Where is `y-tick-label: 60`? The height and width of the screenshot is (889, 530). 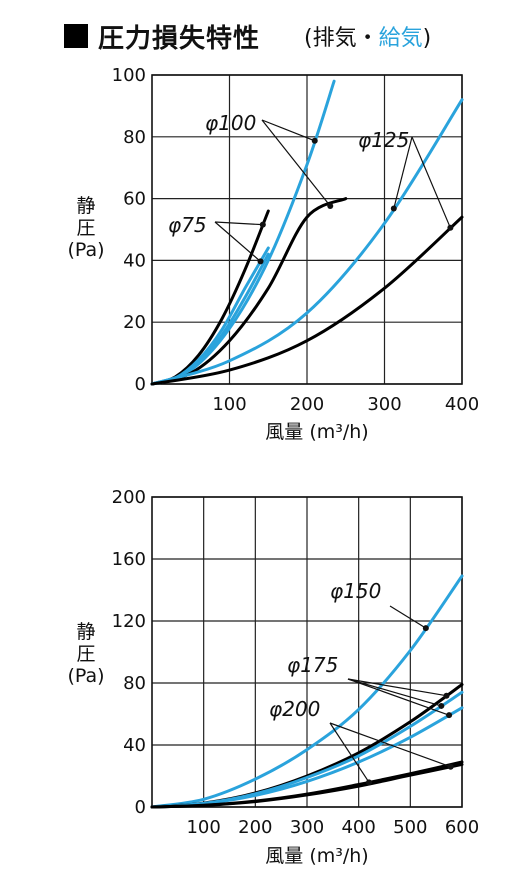
y-tick-label: 60 is located at coordinates (134, 199).